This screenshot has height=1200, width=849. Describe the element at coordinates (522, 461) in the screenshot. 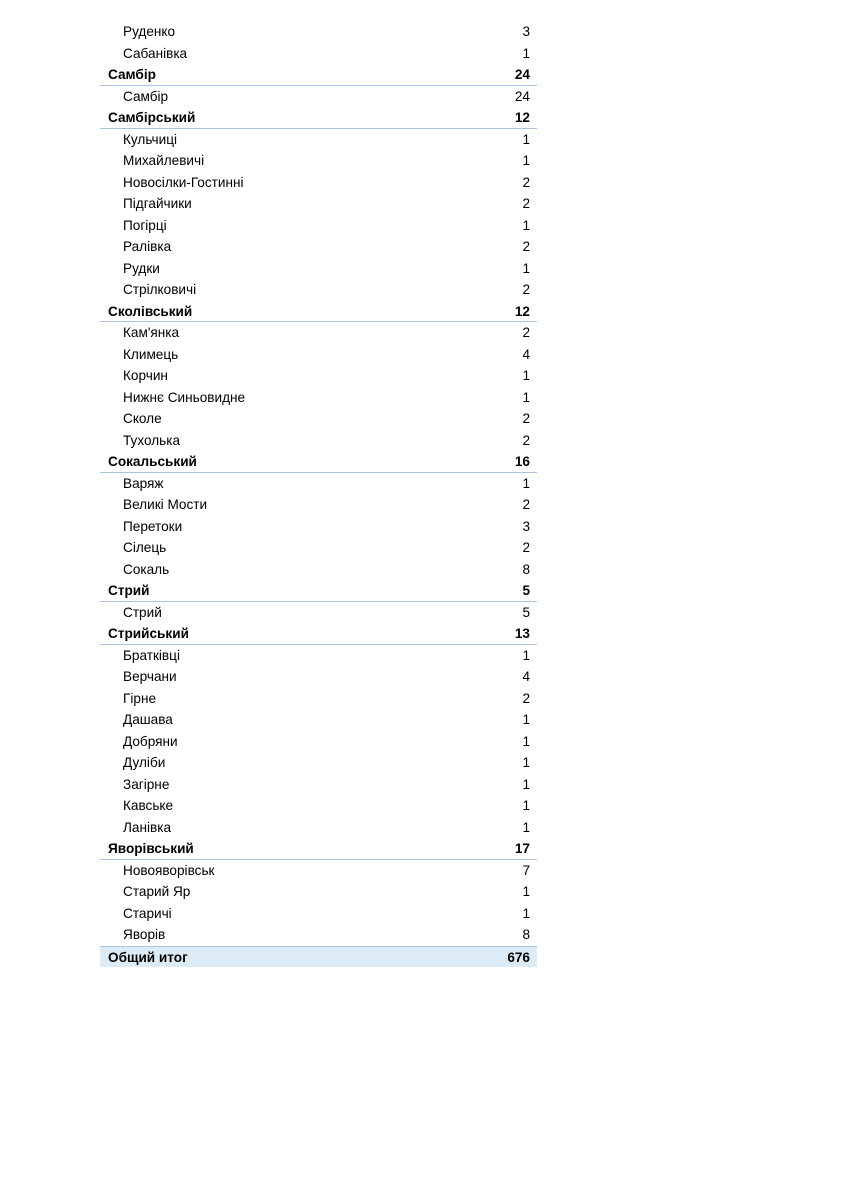

I see `row-value: 16` at that location.